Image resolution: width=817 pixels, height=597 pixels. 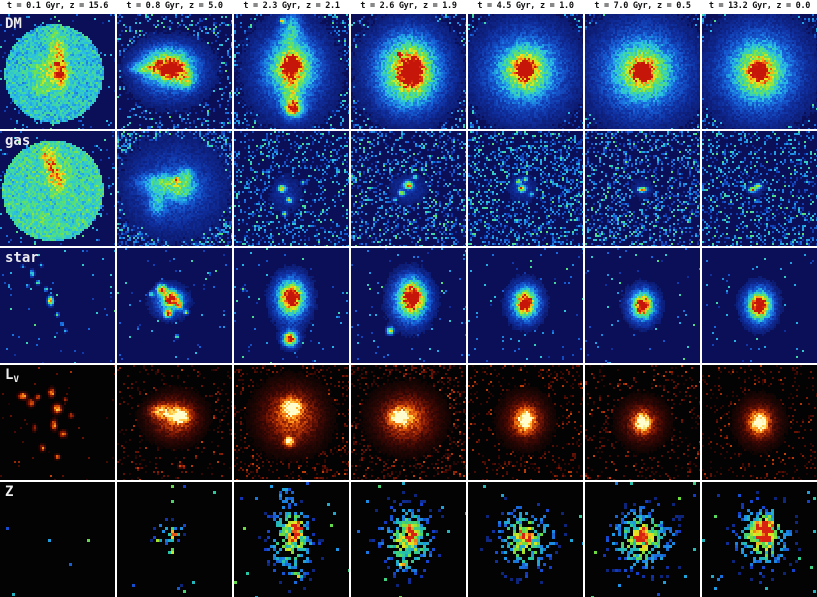 I want to click on panel-dm-col5, so click(x=525, y=71).